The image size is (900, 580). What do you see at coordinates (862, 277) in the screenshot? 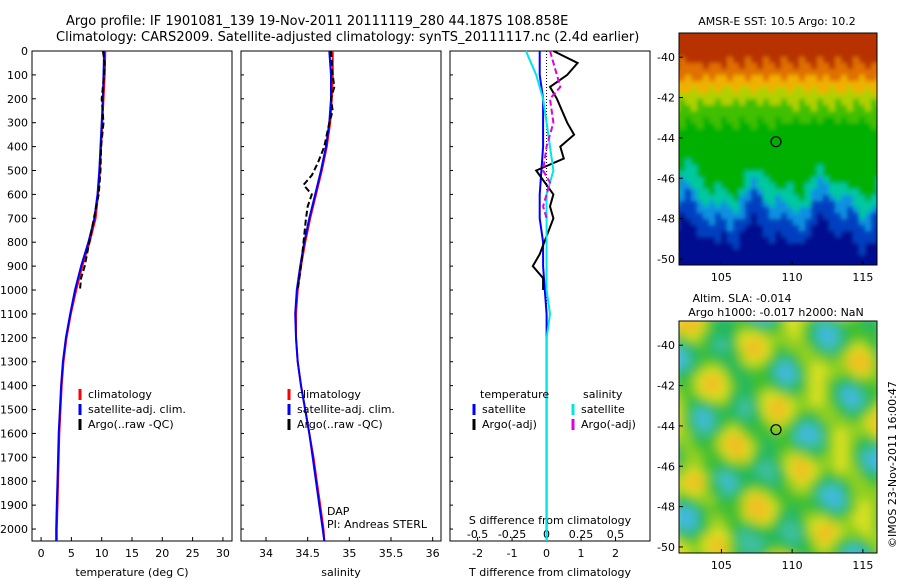
I see `x-tick-label: 115` at bounding box center [862, 277].